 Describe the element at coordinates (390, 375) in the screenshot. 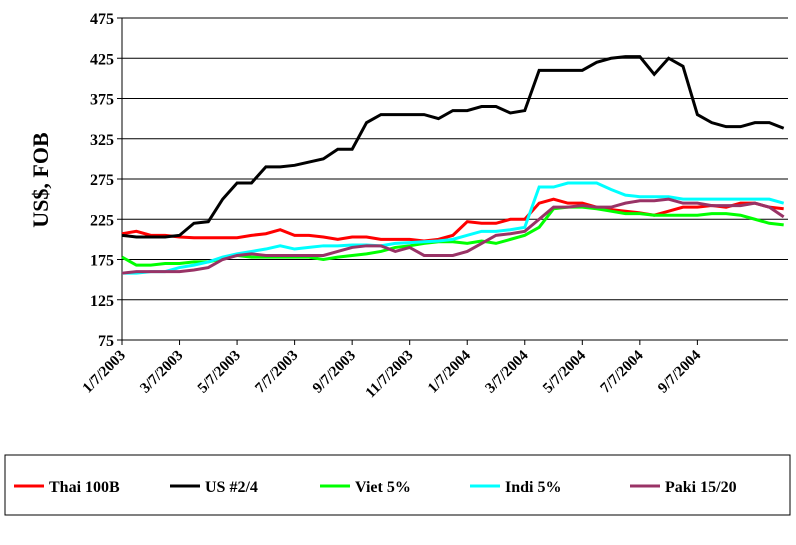

I see `x-tick-label: 11/7/2003` at that location.